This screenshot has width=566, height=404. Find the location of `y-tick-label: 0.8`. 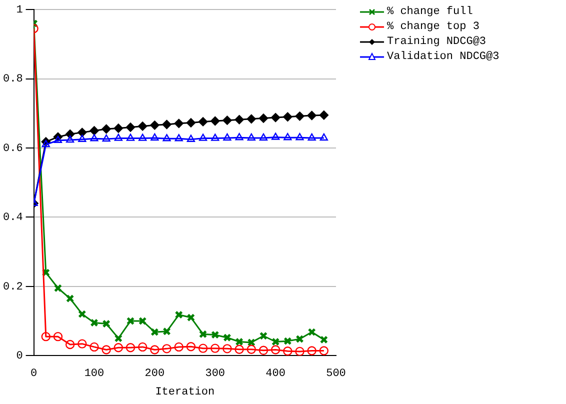

y-tick-label: 0.8 is located at coordinates (12, 80).